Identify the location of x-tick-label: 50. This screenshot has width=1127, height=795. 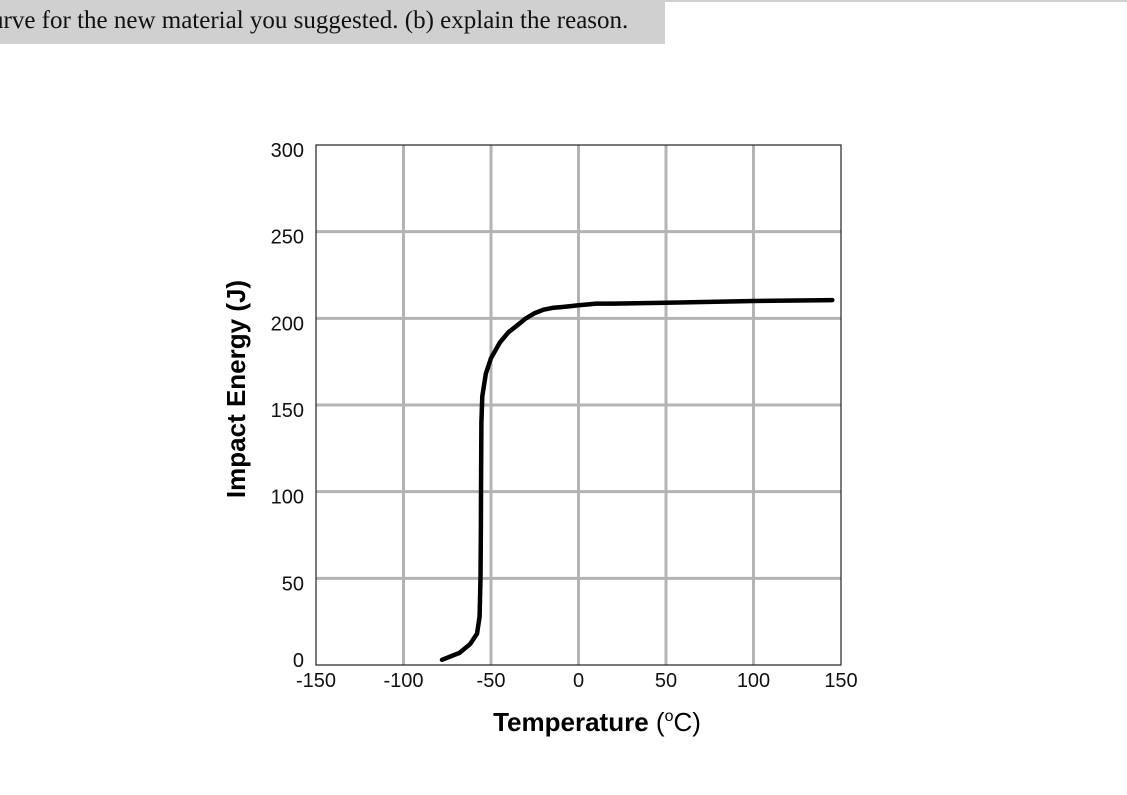
(666, 681).